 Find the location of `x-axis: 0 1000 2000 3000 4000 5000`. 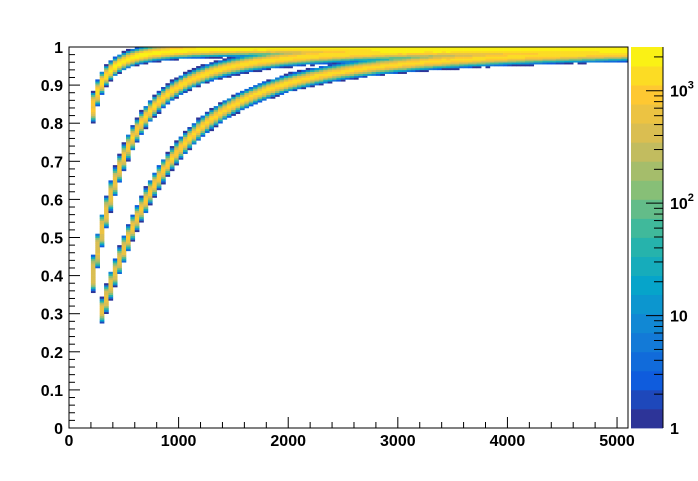

x-axis: 0 1000 2000 3000 4000 5000 is located at coordinates (350, 433).